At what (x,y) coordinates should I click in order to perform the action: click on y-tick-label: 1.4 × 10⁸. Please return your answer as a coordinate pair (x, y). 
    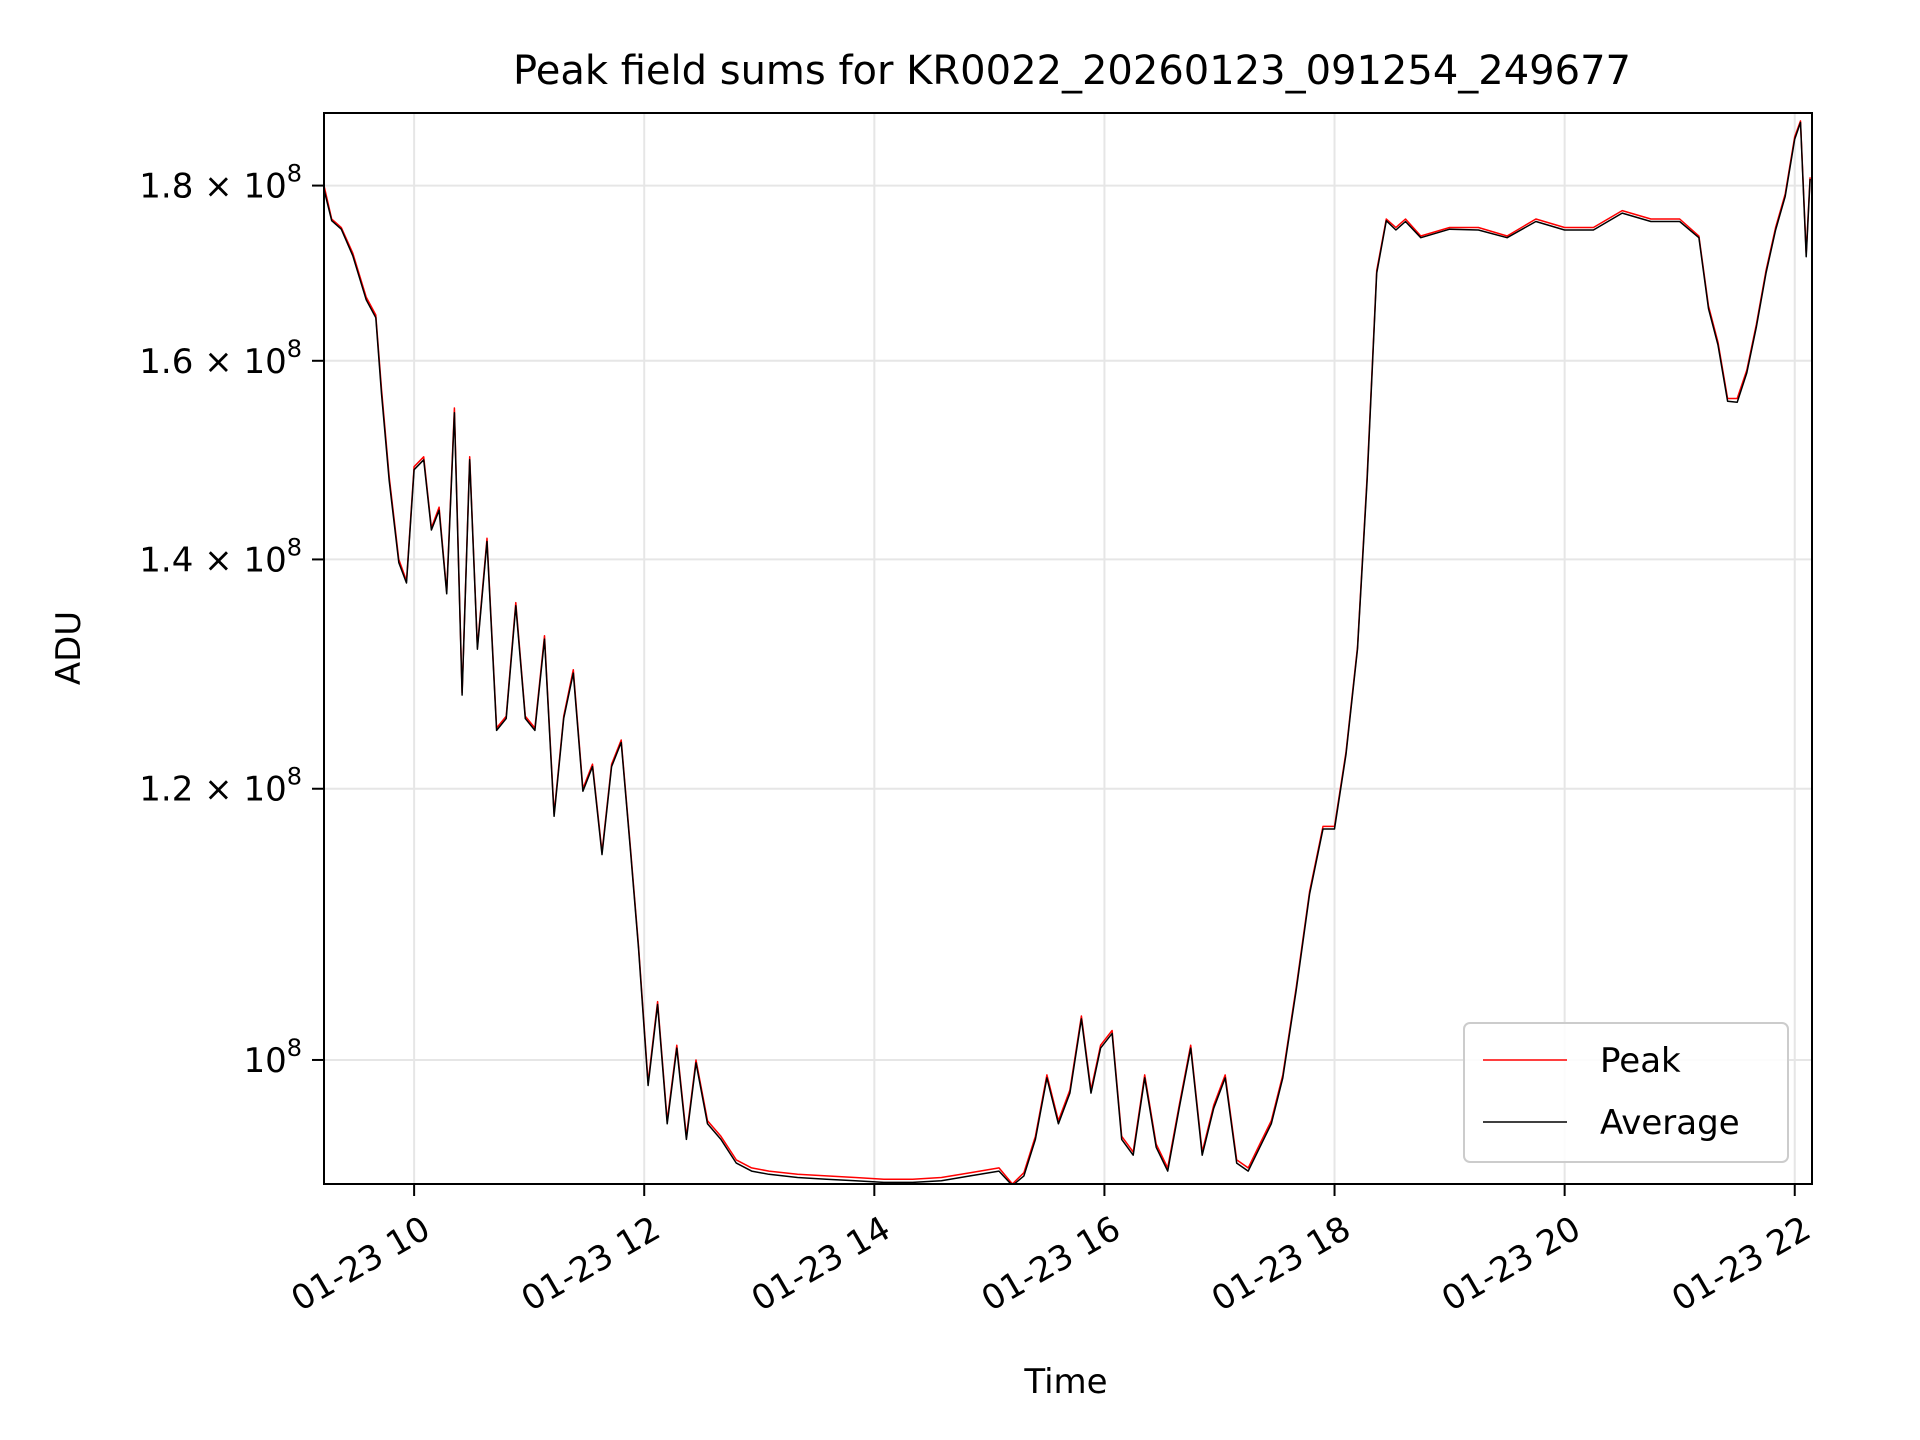
    Looking at the image, I should click on (220, 556).